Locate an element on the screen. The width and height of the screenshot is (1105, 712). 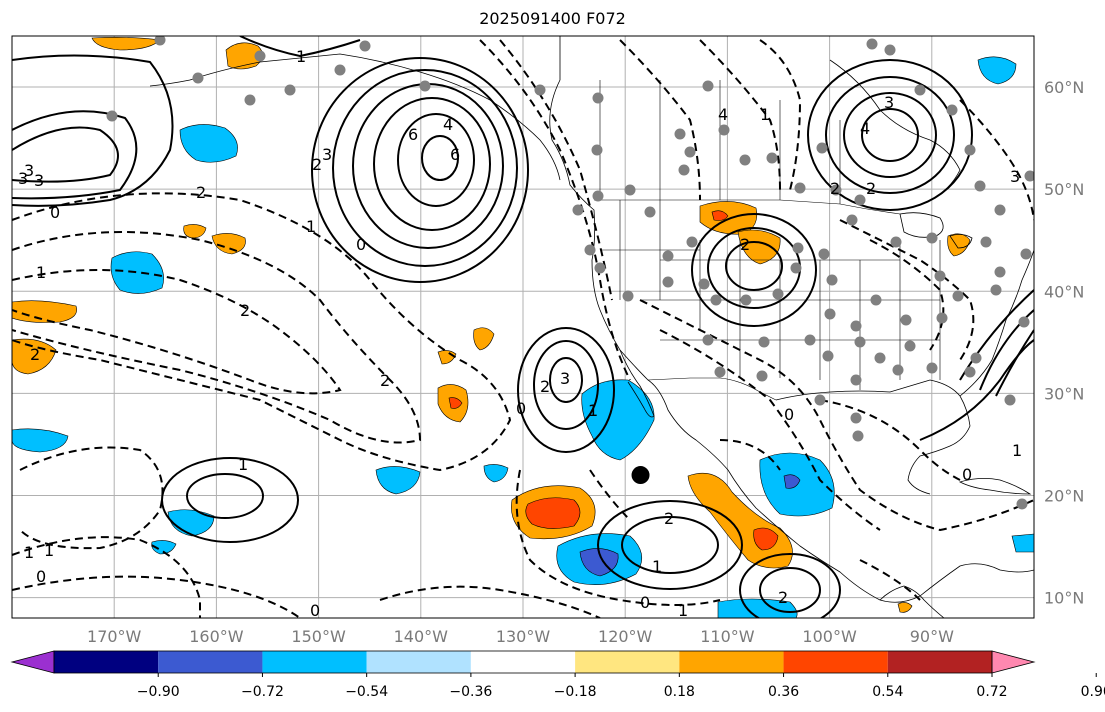
lon-tick-label: 100°W is located at coordinates (829, 636).